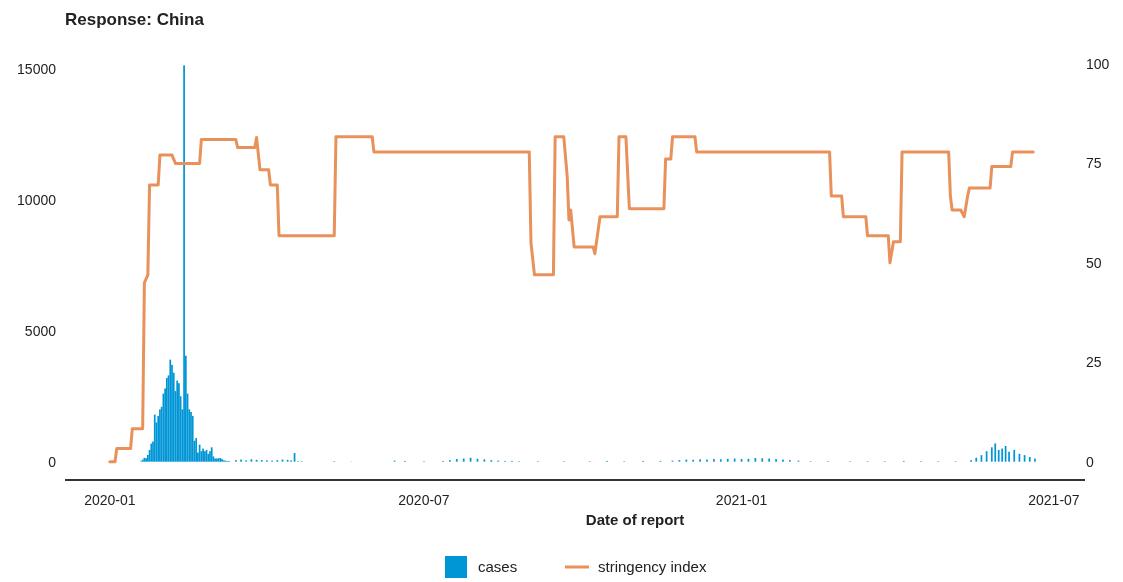 This screenshot has width=1123, height=582. Describe the element at coordinates (498, 566) in the screenshot. I see `legend-label: cases` at that location.